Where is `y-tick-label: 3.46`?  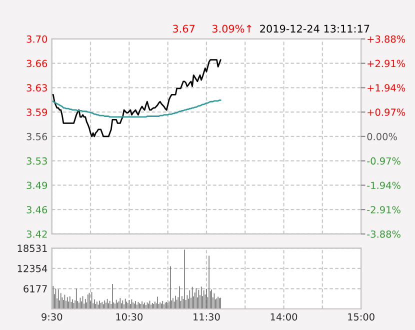
y-tick-label: 3.46 is located at coordinates (37, 210).